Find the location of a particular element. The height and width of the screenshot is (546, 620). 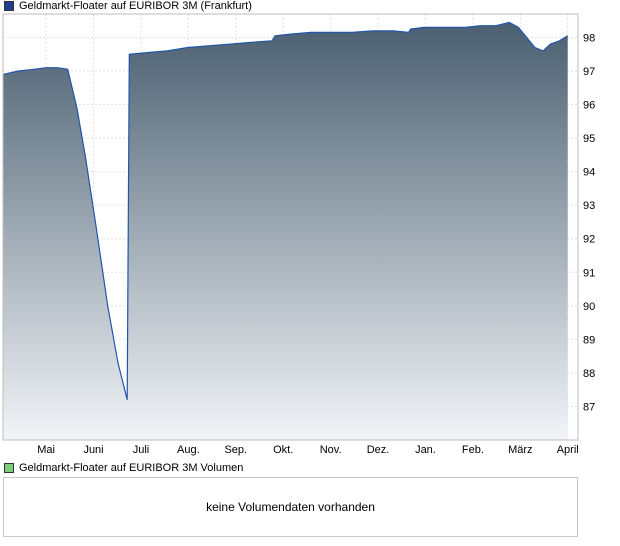

y-axis-labels: 87 88 89 90 91 92 93 94 95 96 97 98 is located at coordinates (589, 222).